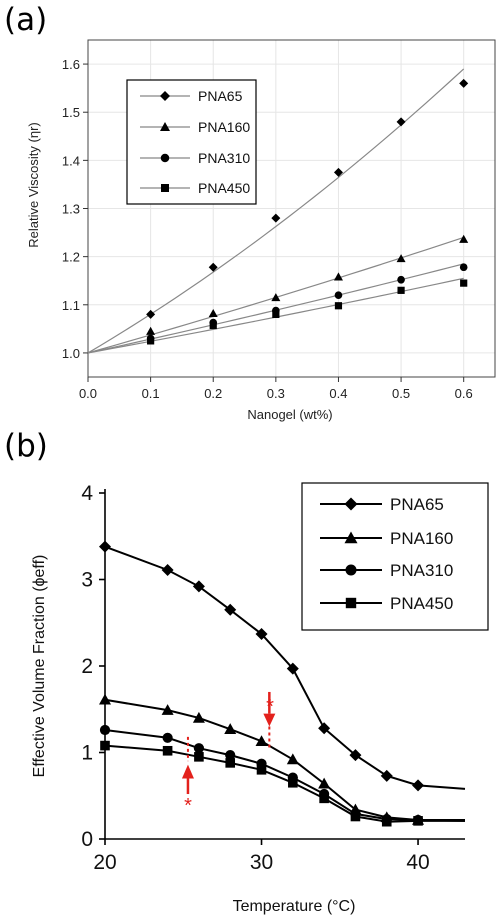 The width and height of the screenshot is (500, 917). I want to click on panel-a-xticks: 0.0 0.1 0.2 0.3 0.4 0.5 0.6, so click(276, 389).